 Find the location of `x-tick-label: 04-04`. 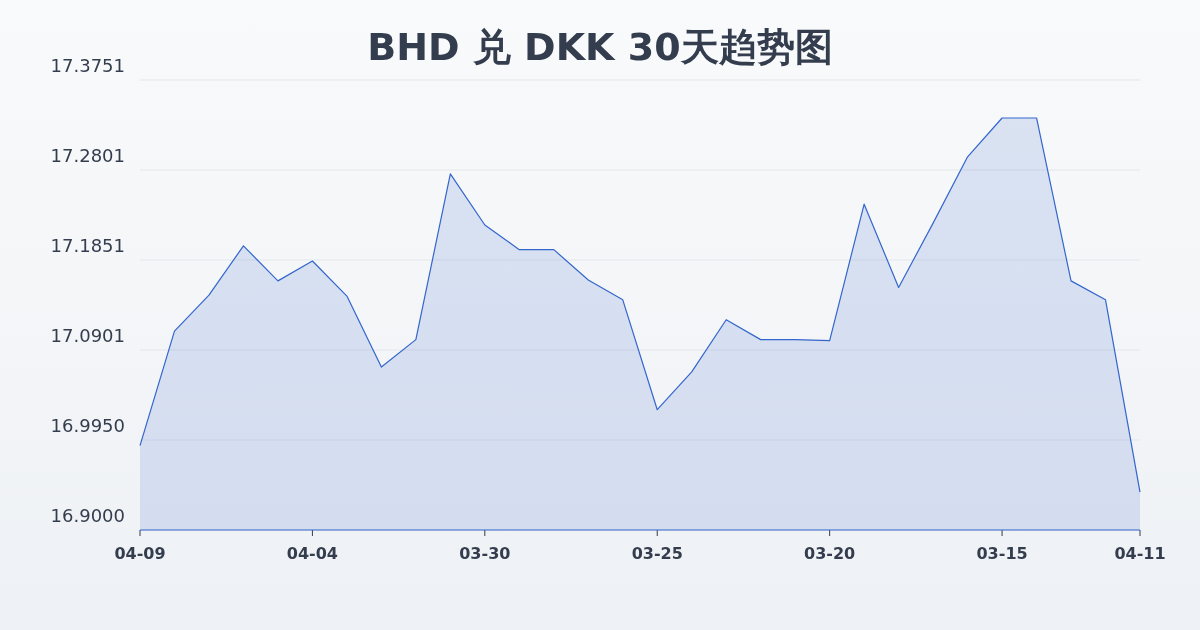

x-tick-label: 04-04 is located at coordinates (312, 553).